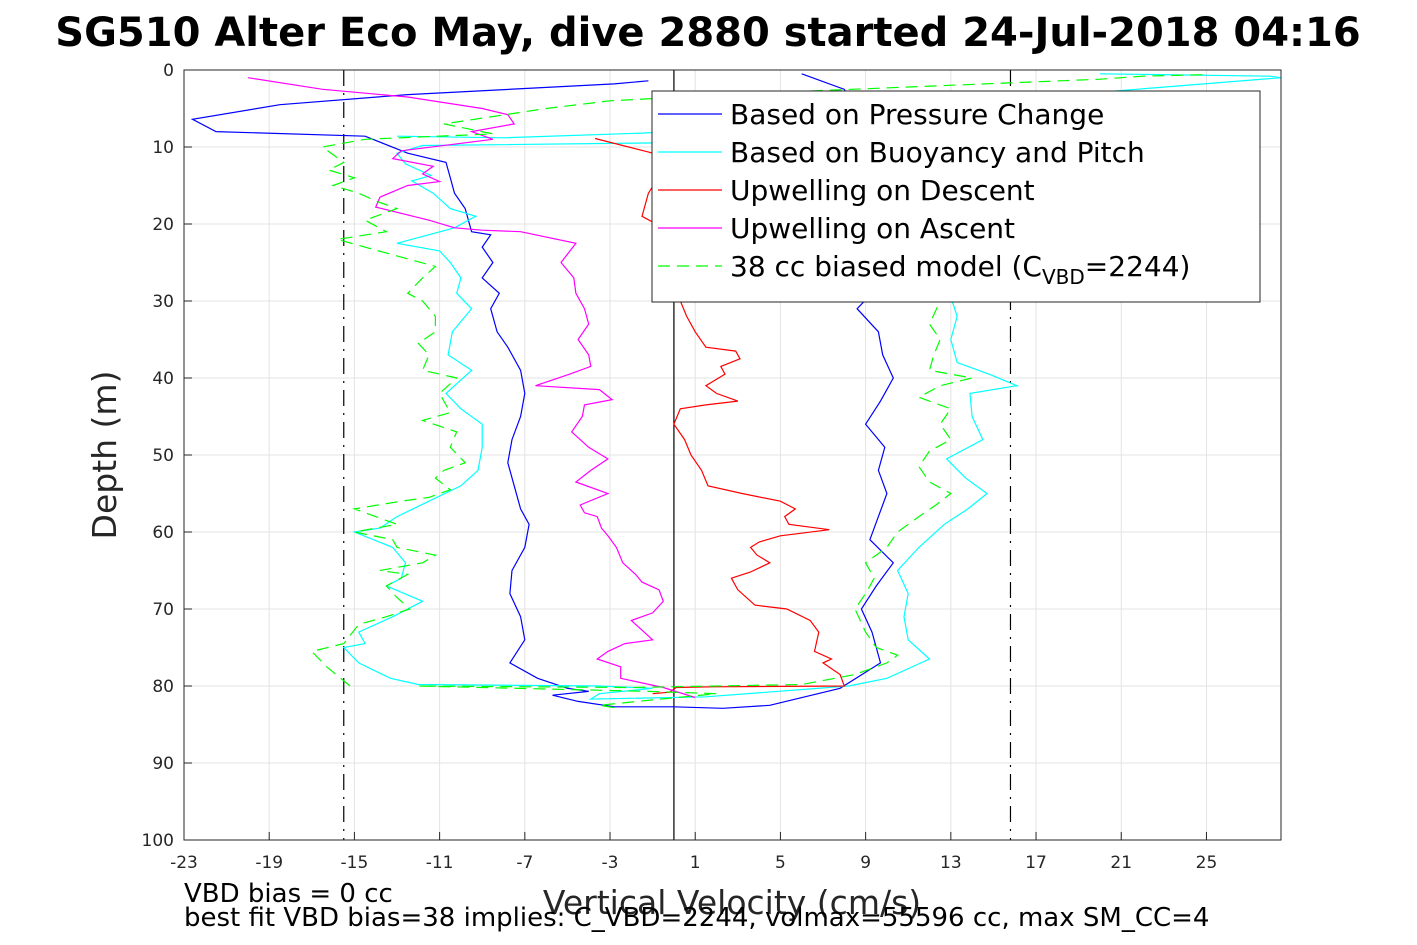  I want to click on y-tick-label: 100, so click(158, 841).